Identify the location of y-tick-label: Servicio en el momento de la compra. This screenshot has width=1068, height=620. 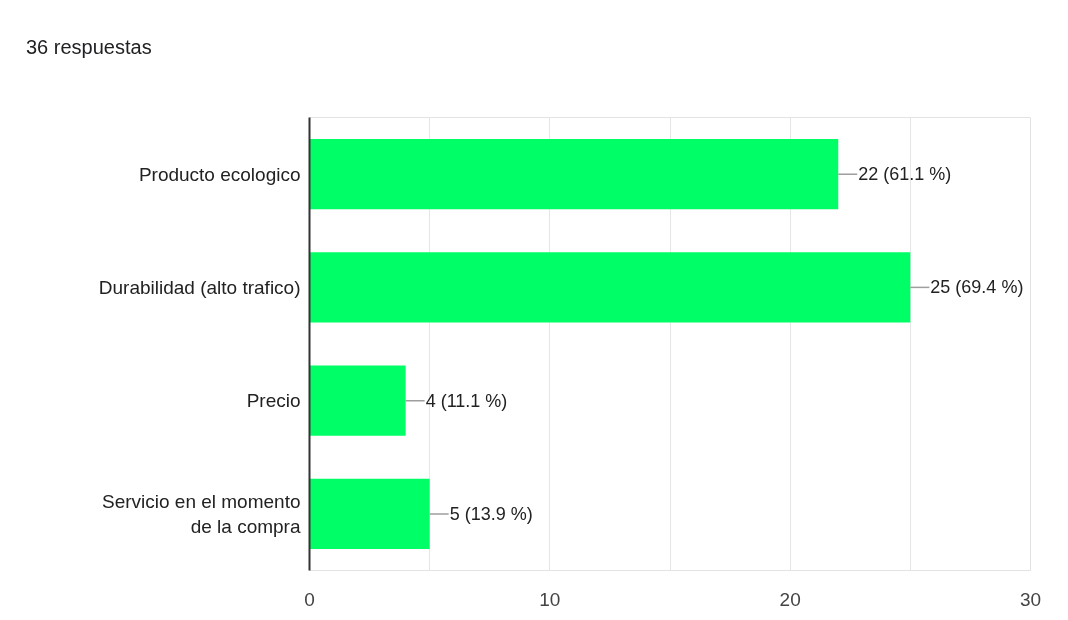
(201, 513).